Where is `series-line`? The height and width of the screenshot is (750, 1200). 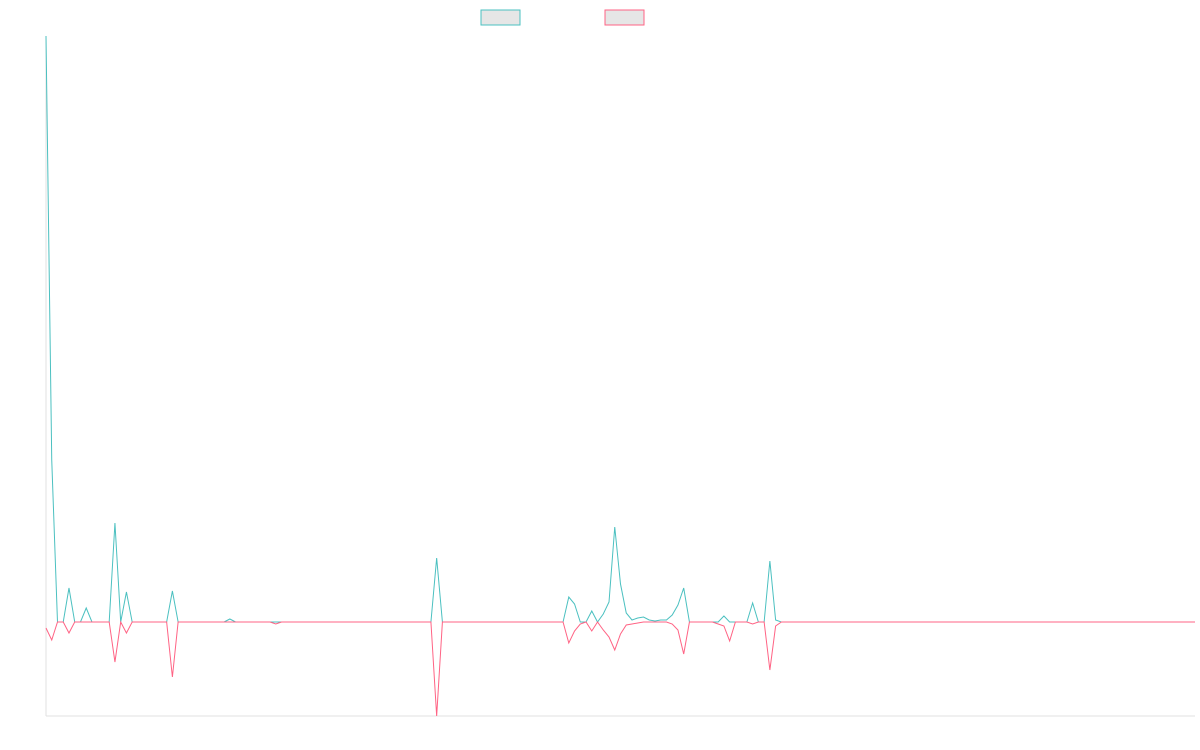
series-line is located at coordinates (620, 668).